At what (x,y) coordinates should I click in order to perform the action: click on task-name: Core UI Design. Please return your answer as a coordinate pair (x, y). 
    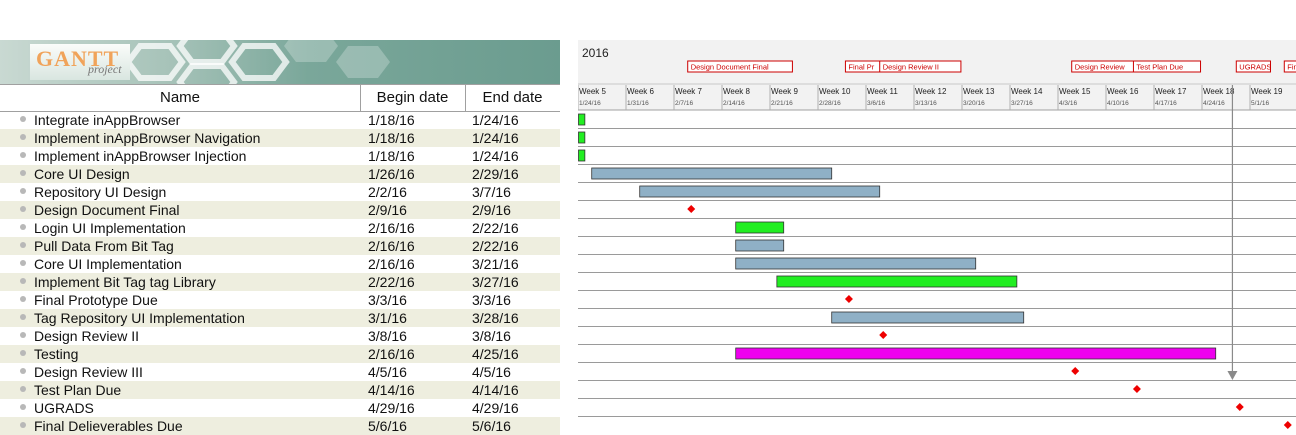
    Looking at the image, I should click on (82, 174).